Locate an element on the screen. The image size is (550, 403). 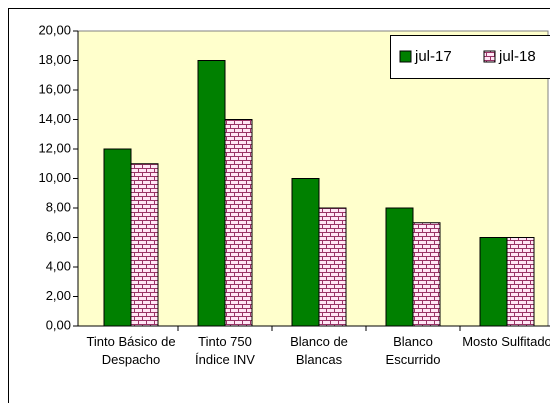
y-tick-label: 6,00 is located at coordinates (58, 236).